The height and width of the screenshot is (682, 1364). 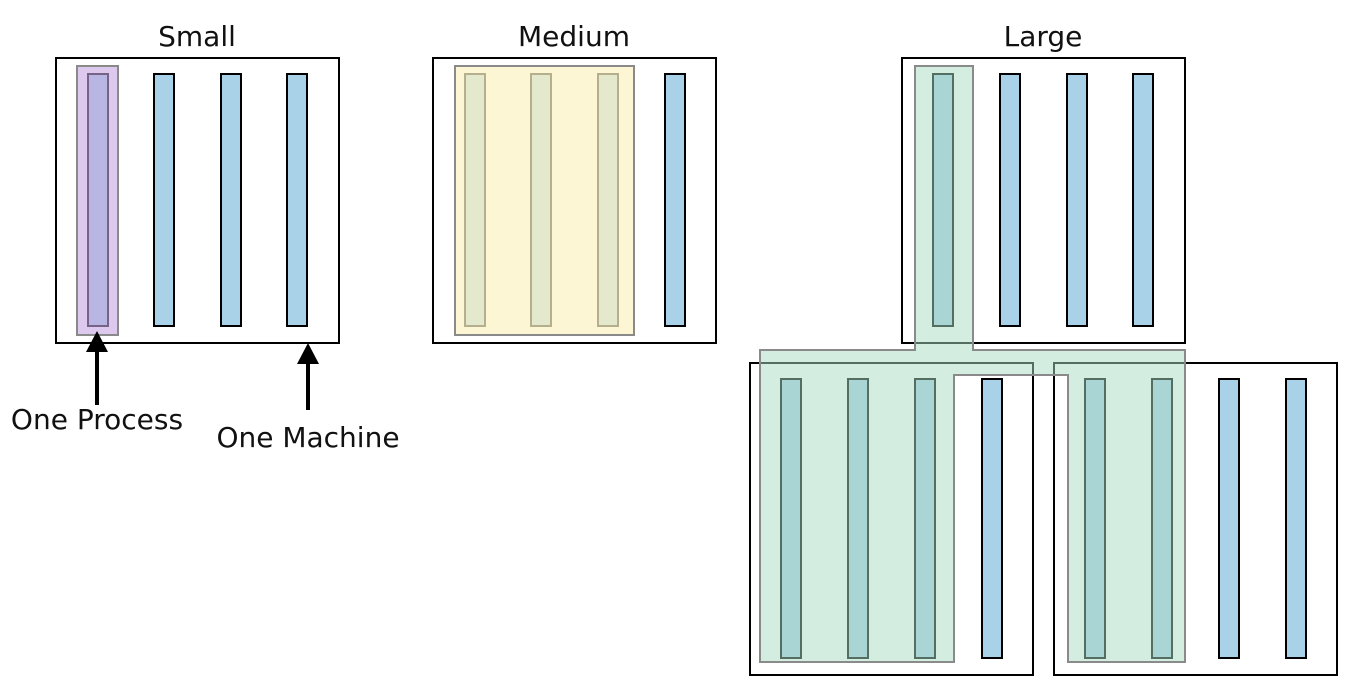 I want to click on medium-panel: Medium, so click(x=574, y=182).